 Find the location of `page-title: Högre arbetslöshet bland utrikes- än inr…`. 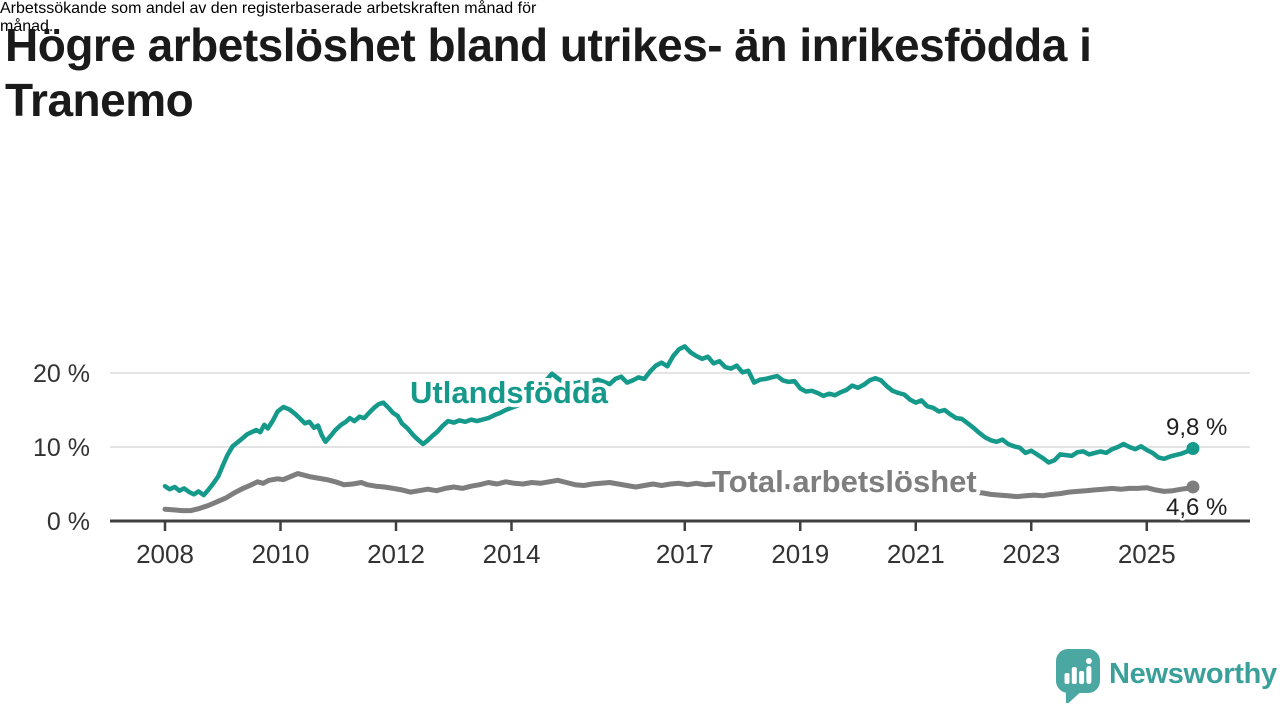

page-title: Högre arbetslöshet bland utrikes- än inr… is located at coordinates (548, 73).